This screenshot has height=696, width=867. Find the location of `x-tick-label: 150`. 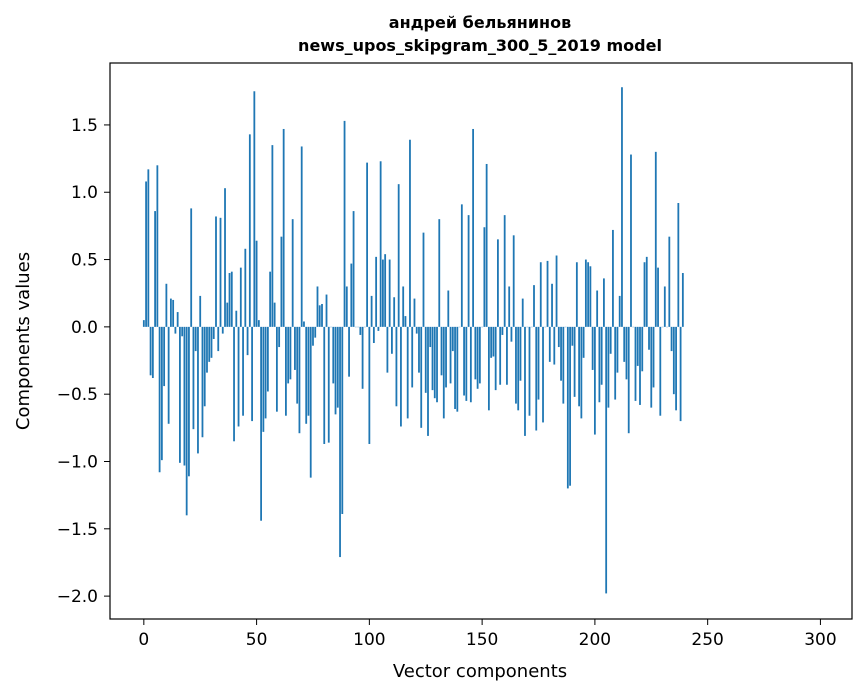

x-tick-label: 150 is located at coordinates (482, 640).